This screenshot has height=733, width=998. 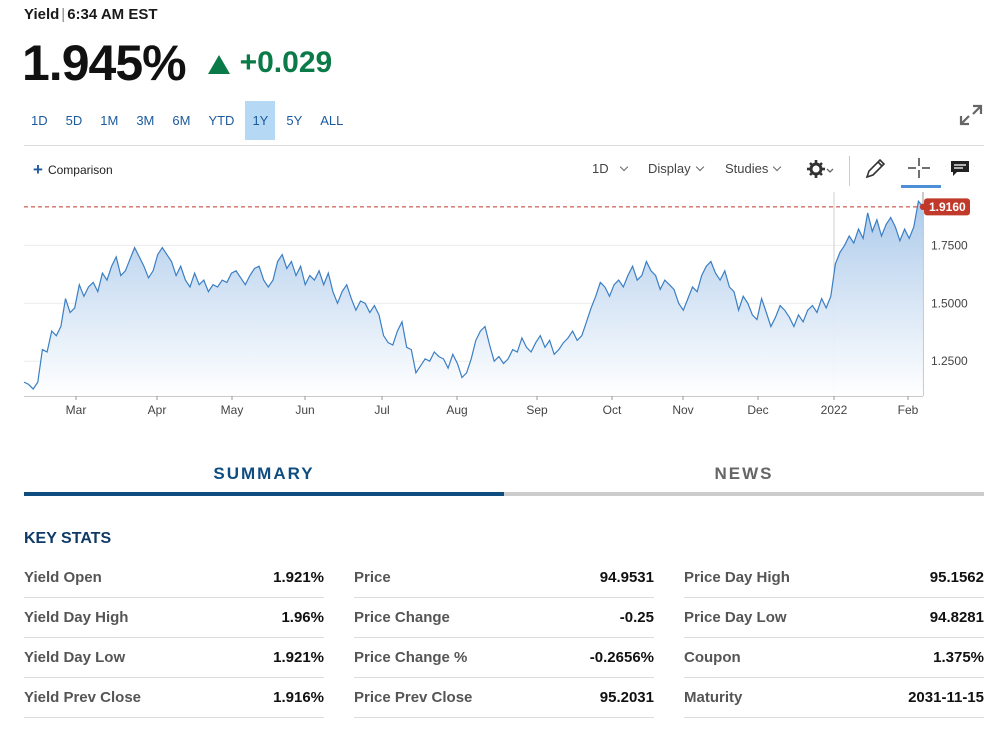 What do you see at coordinates (961, 169) in the screenshot?
I see `comment-icon` at bounding box center [961, 169].